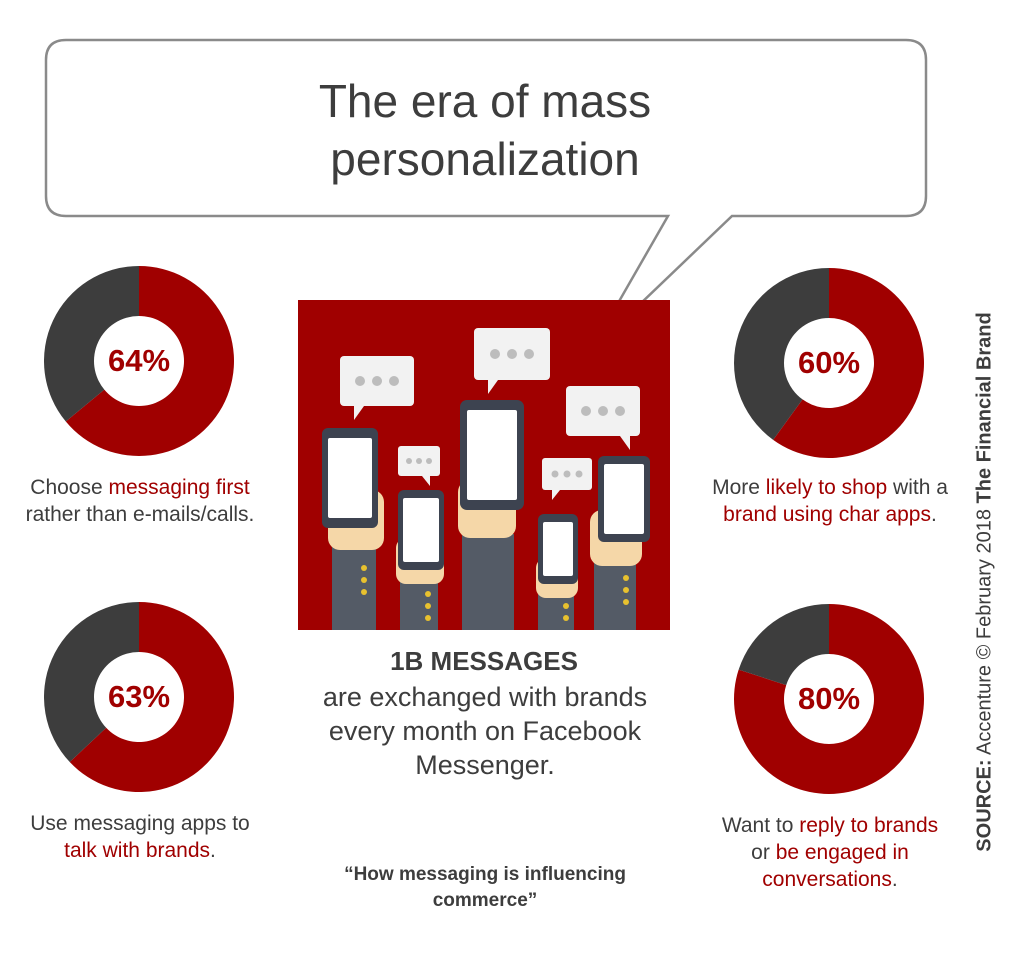 The image size is (1029, 963). What do you see at coordinates (739, 487) in the screenshot?
I see `caption-text: More` at bounding box center [739, 487].